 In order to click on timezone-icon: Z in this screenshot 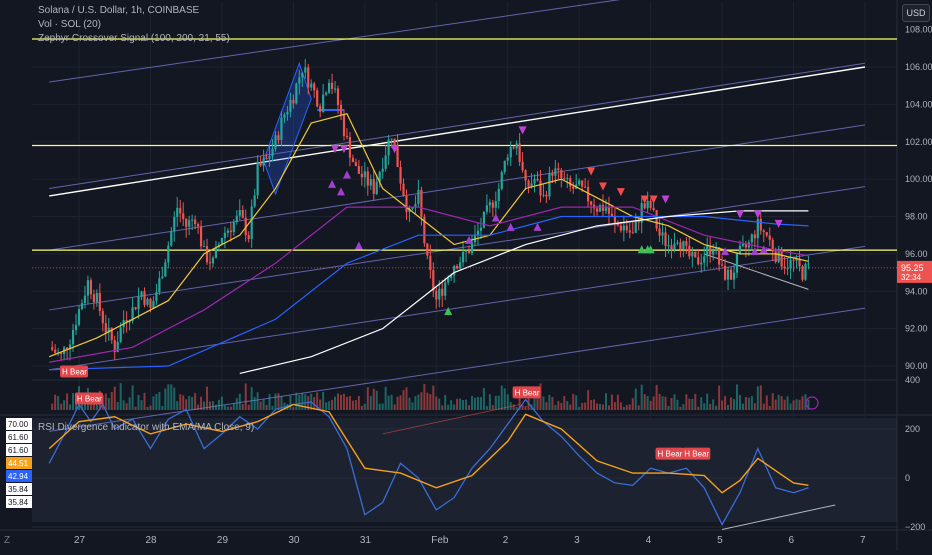, I will do `click(7, 540)`.